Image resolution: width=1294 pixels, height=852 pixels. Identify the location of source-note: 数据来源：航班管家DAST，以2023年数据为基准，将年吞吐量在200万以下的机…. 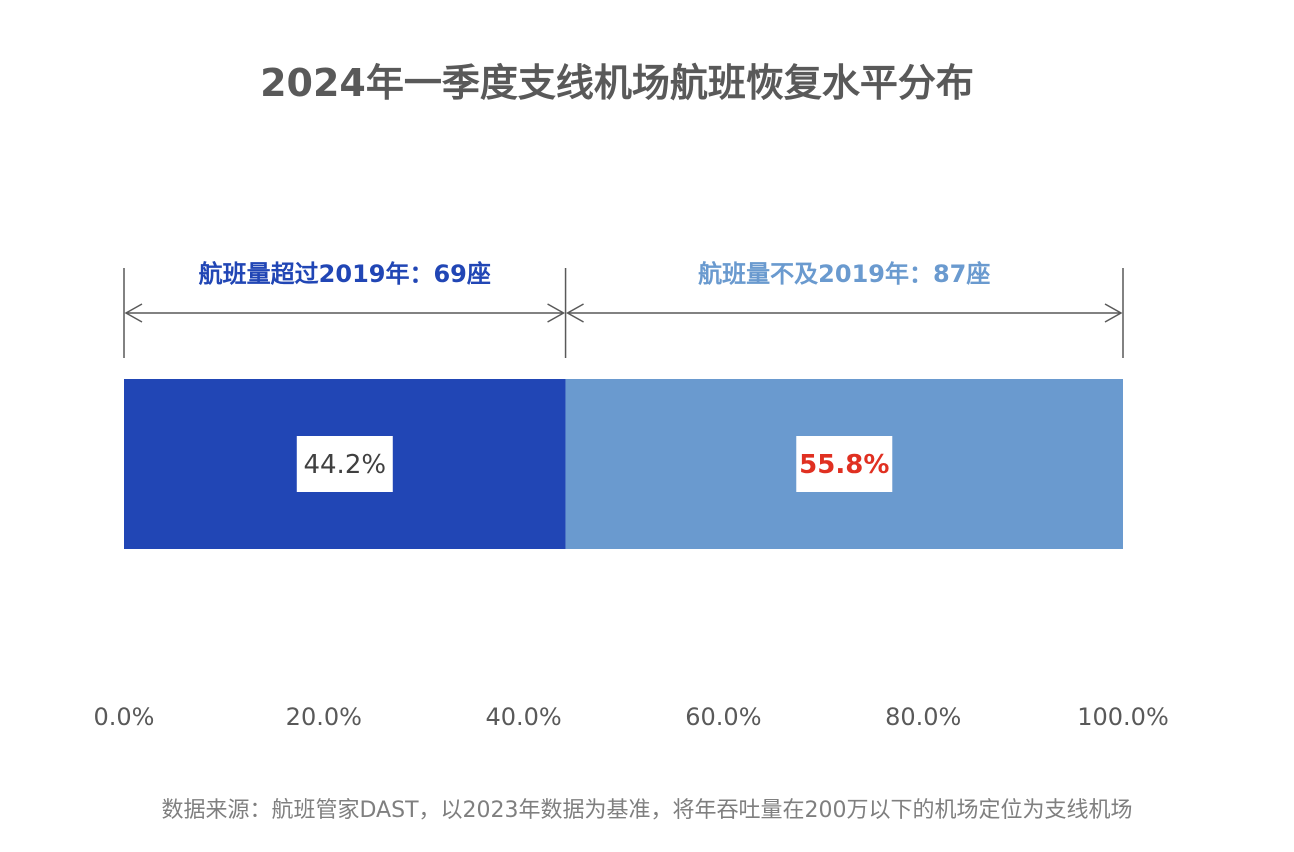
(647, 810).